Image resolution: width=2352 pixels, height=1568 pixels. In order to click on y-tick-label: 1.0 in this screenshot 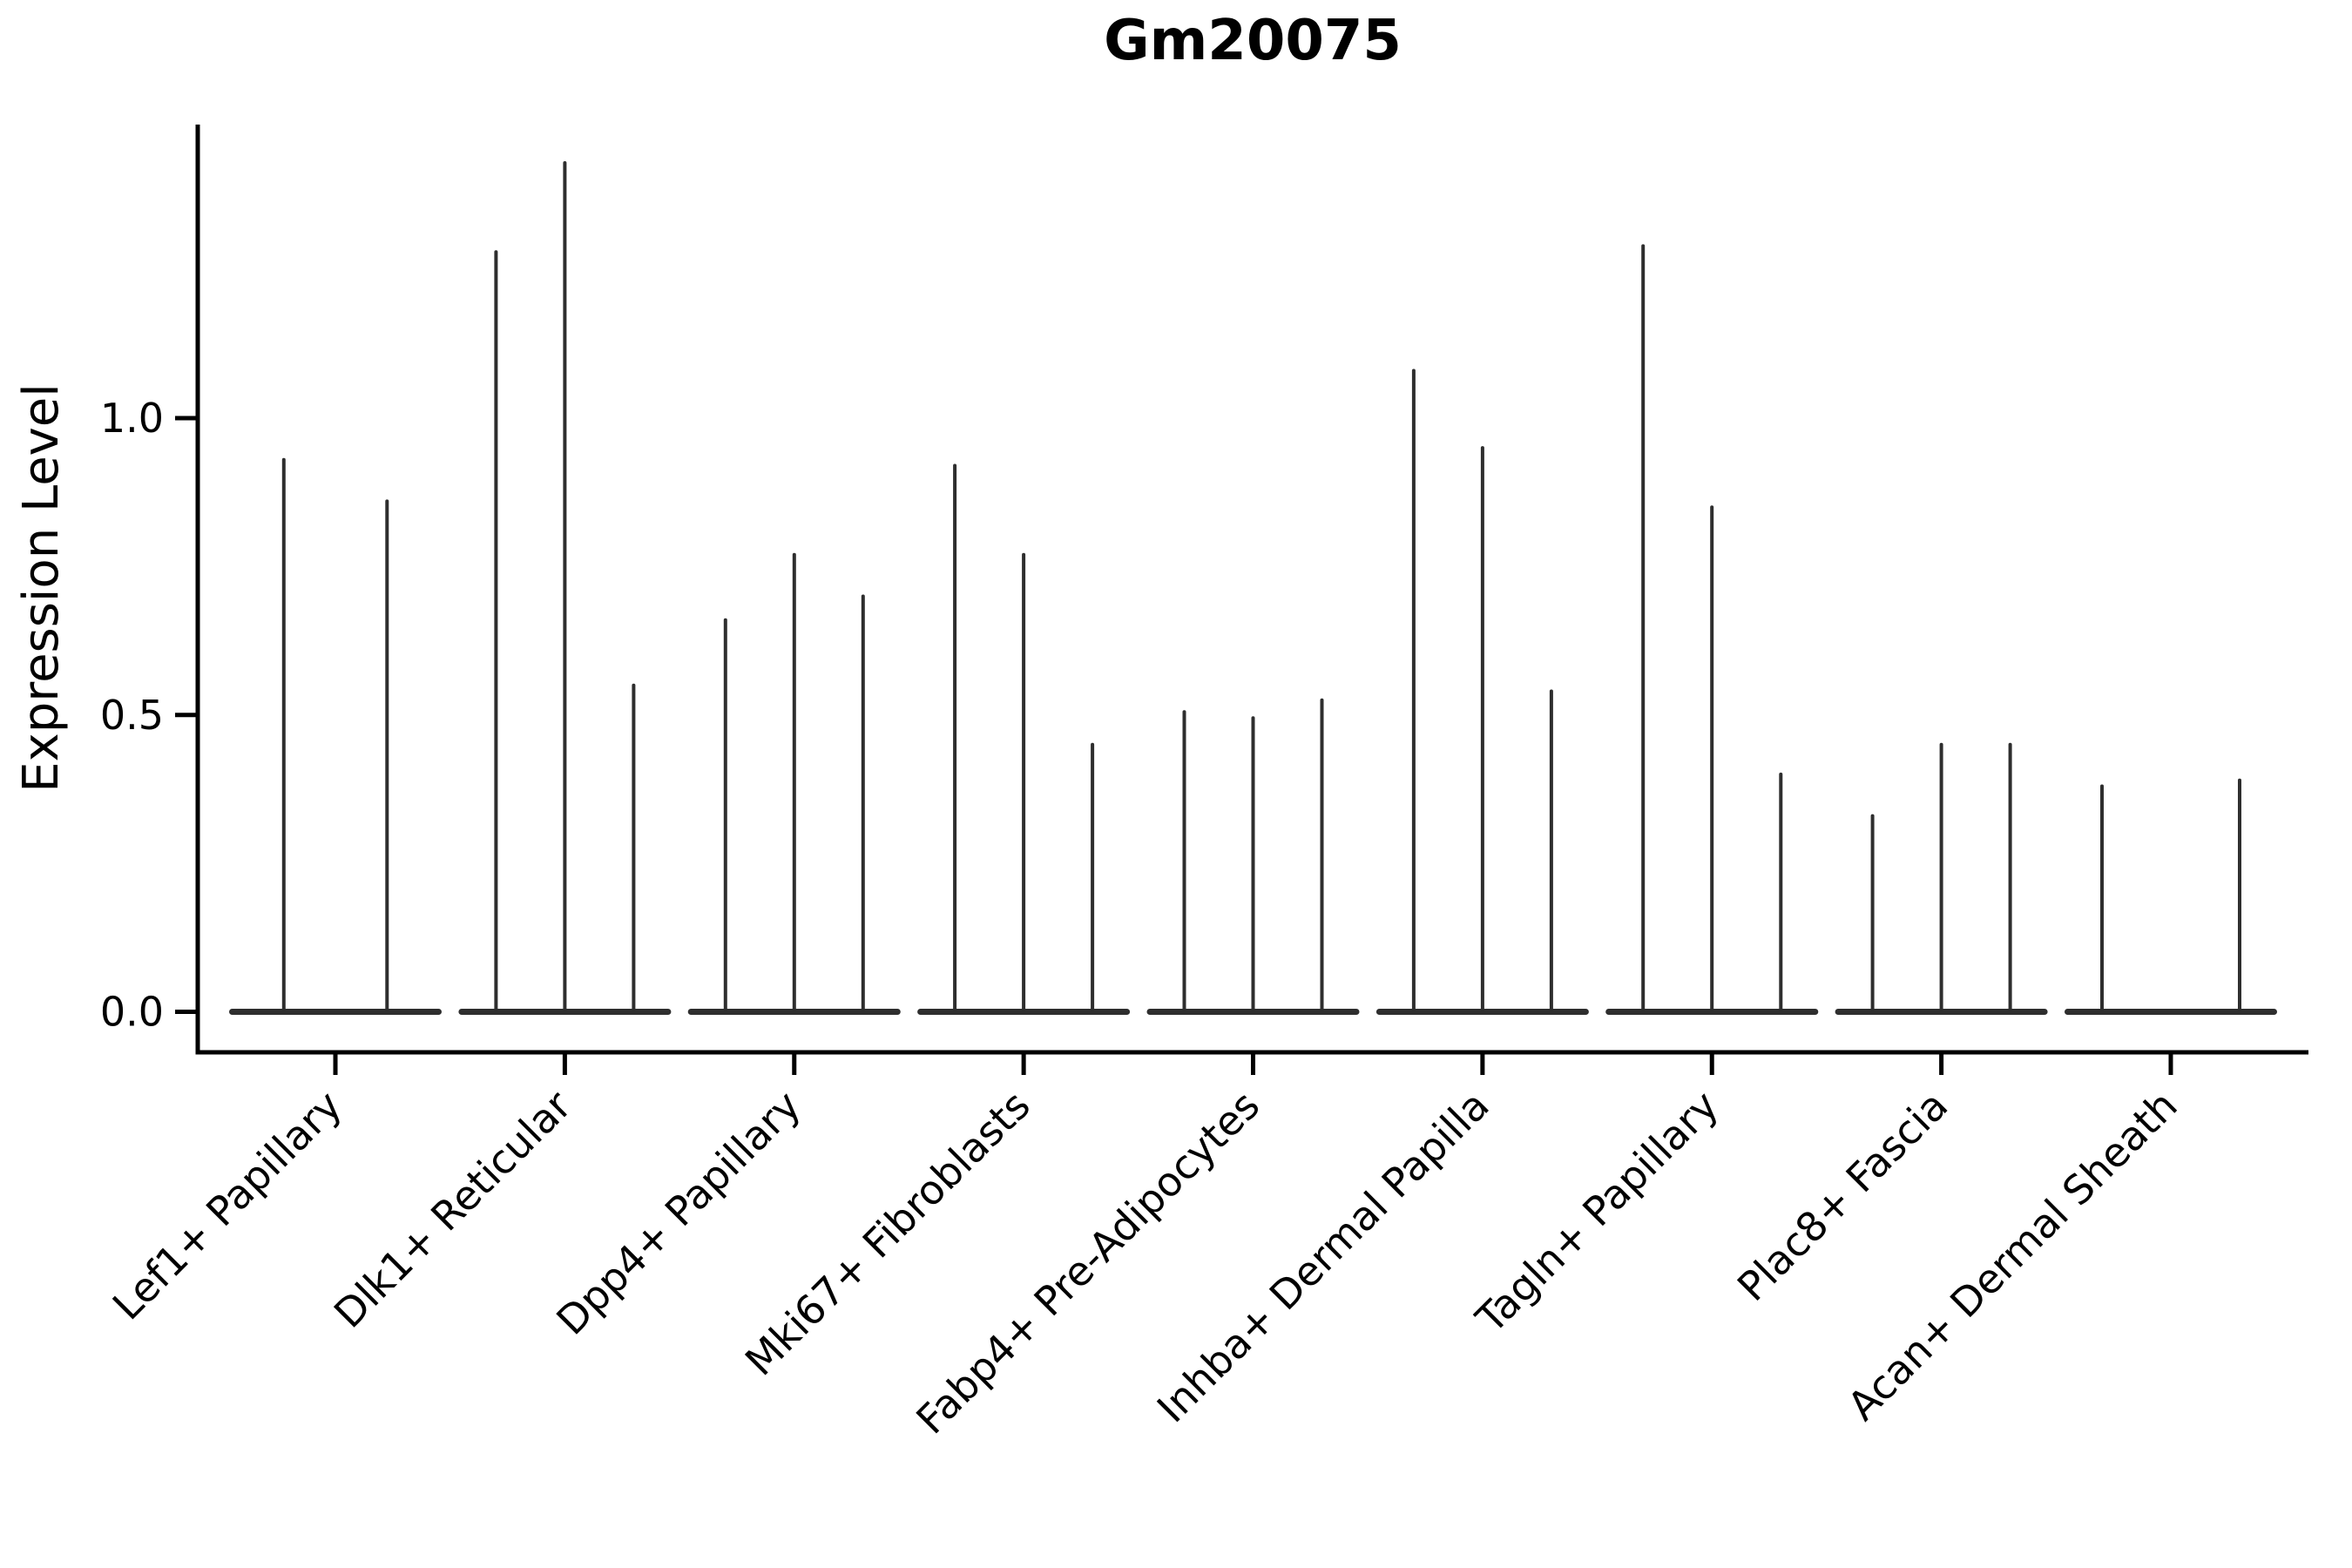, I will do `click(132, 418)`.